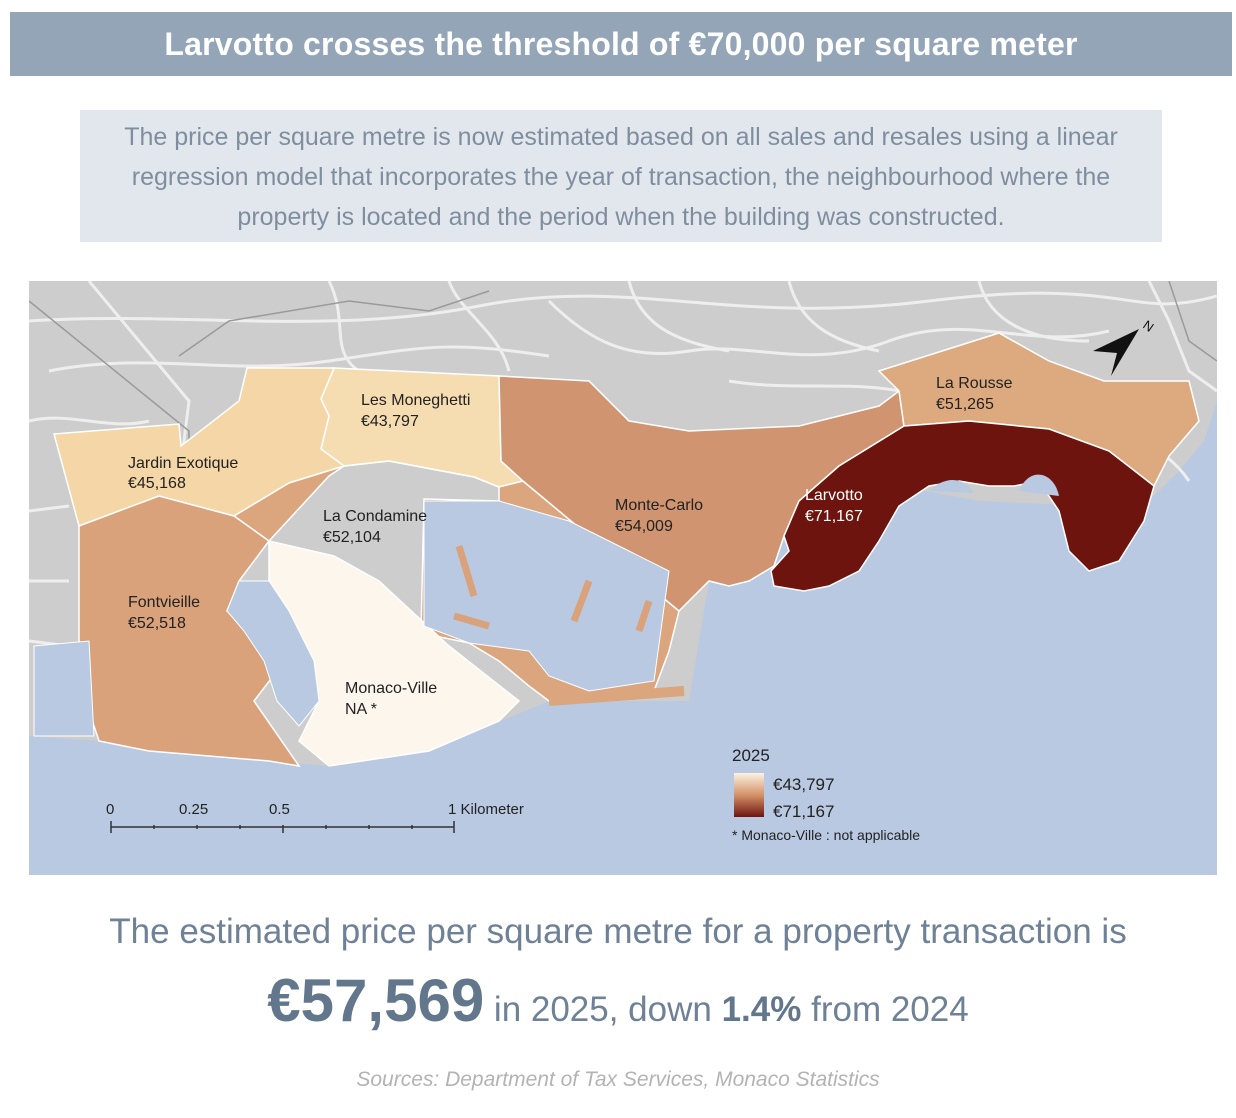  I want to click on west-marina, so click(64, 688).